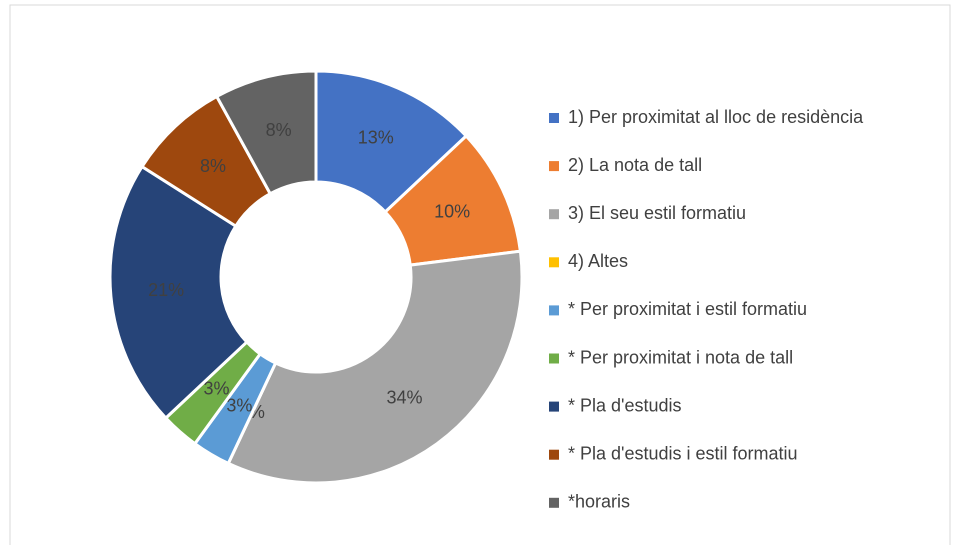 Image resolution: width=956 pixels, height=545 pixels. What do you see at coordinates (452, 212) in the screenshot?
I see `data-label: 10%` at bounding box center [452, 212].